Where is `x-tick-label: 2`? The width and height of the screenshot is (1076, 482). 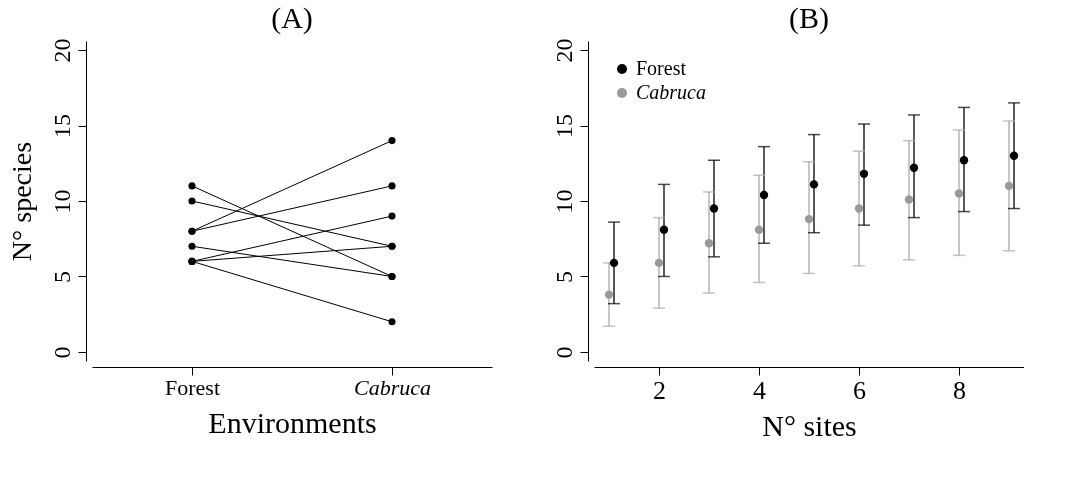
x-tick-label: 2 is located at coordinates (659, 390).